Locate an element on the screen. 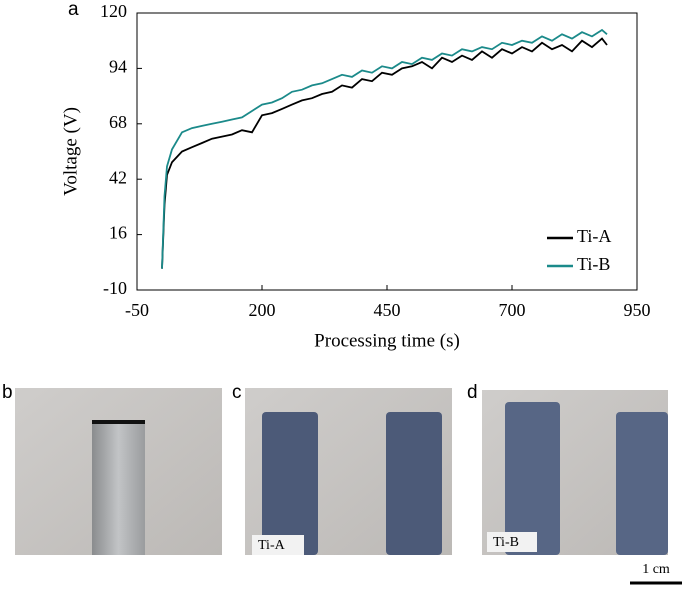  y-tick-label: -10 is located at coordinates (115, 288).